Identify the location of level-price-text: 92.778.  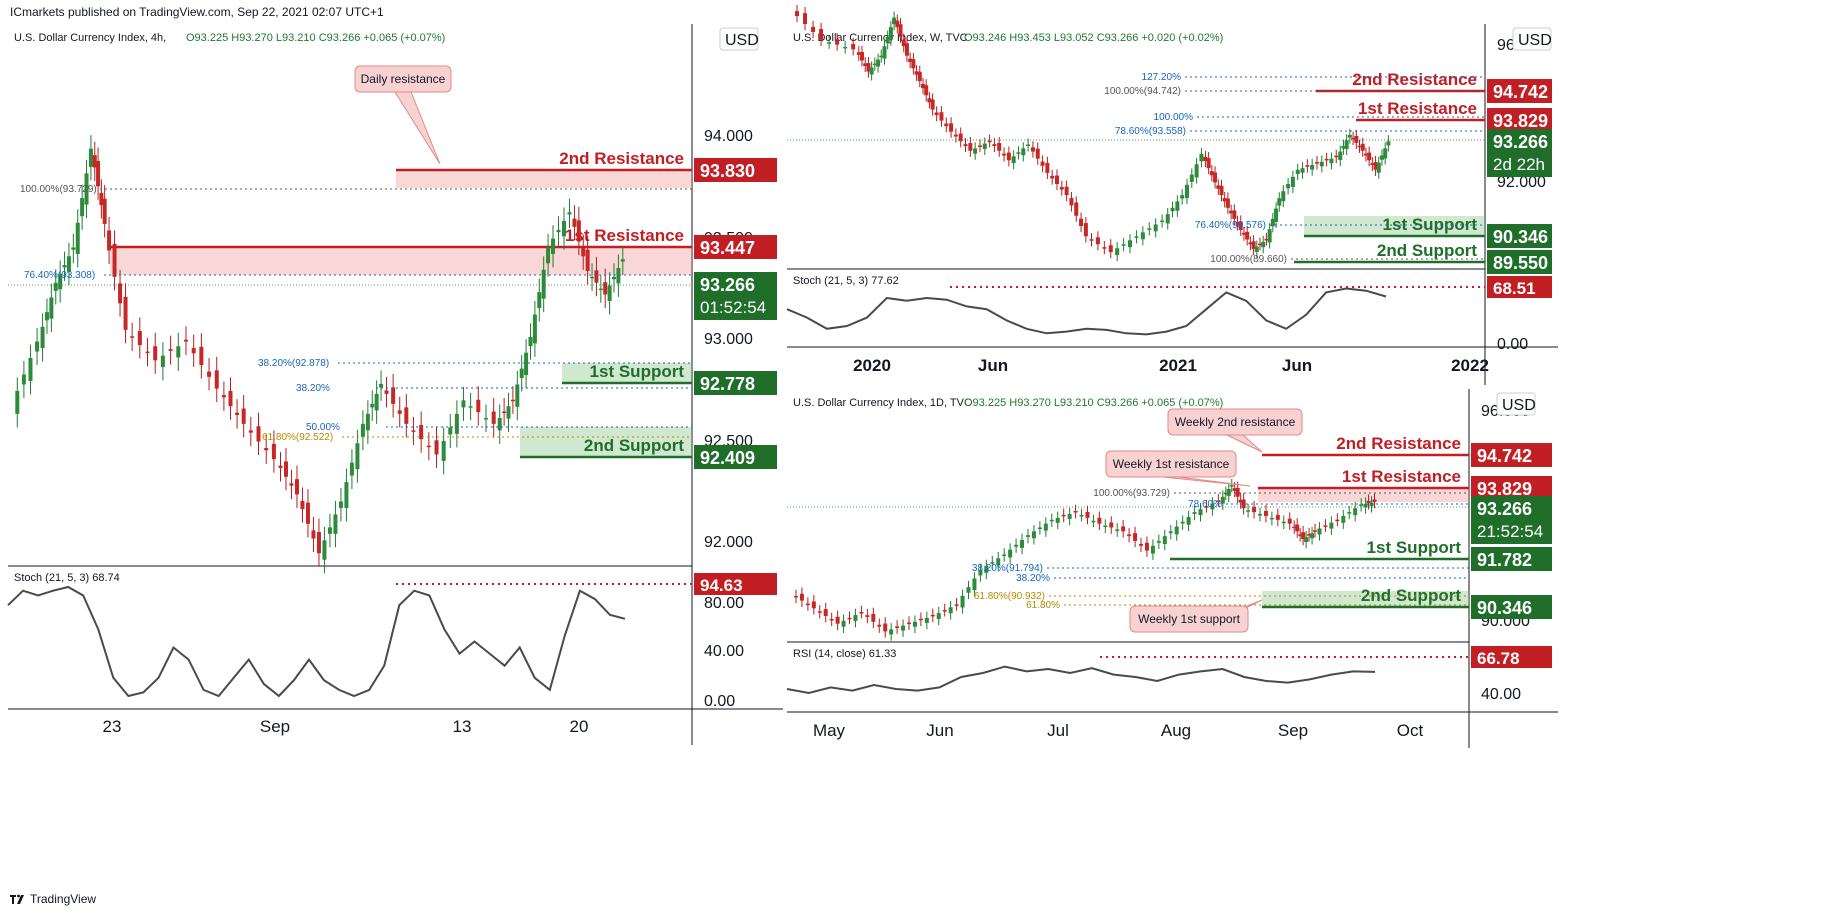
(727, 384).